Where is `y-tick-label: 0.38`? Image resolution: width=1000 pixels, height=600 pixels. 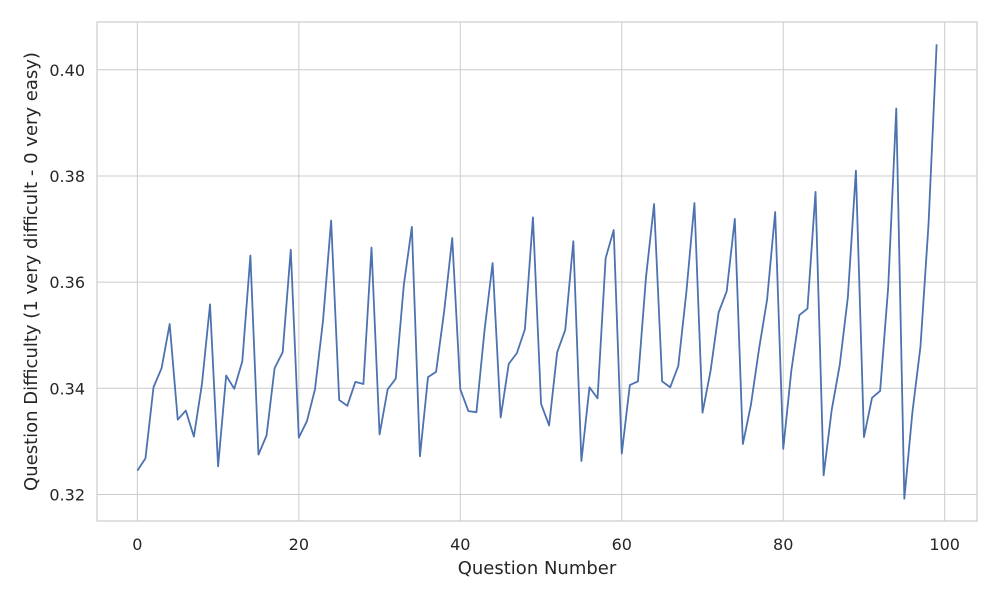
y-tick-label: 0.38 is located at coordinates (67, 176).